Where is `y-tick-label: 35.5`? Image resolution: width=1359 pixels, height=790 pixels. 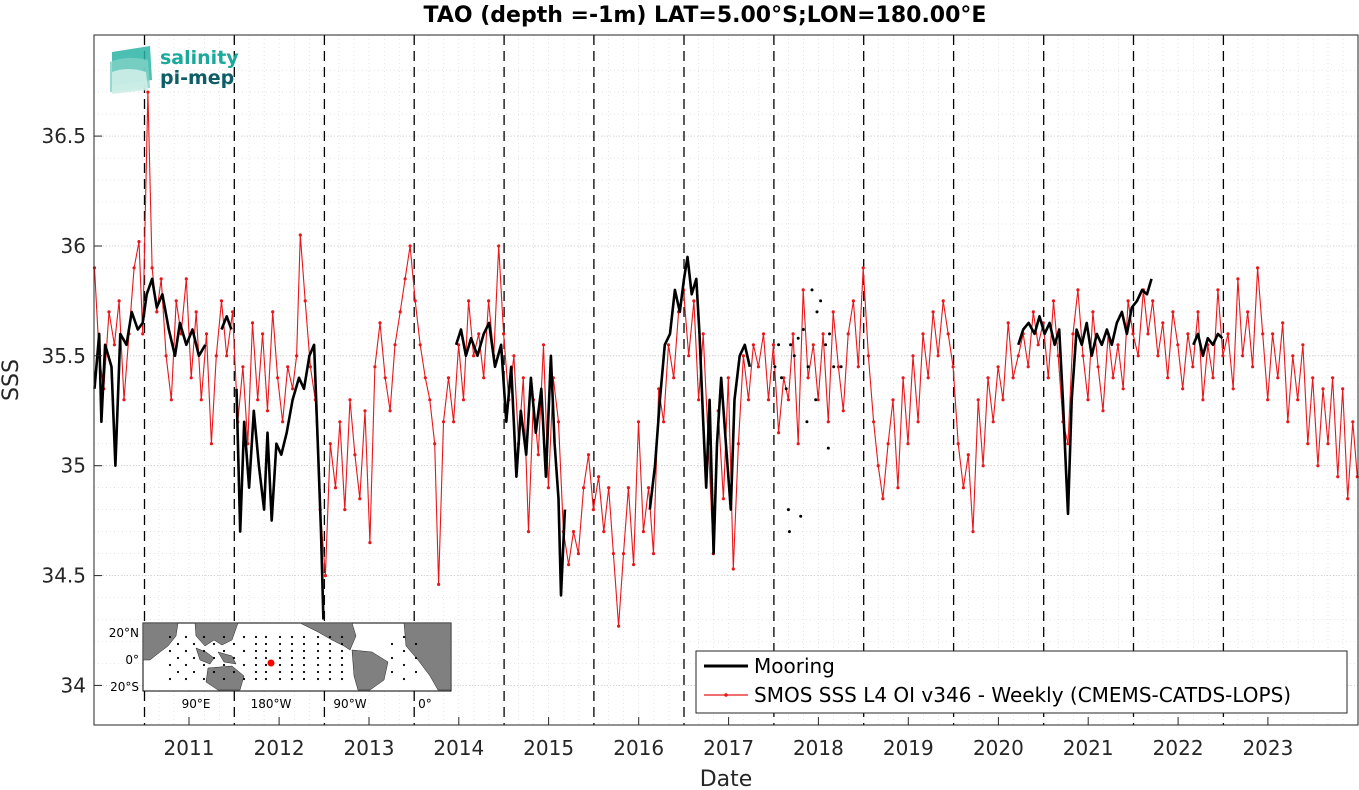
y-tick-label: 35.5 is located at coordinates (63, 356).